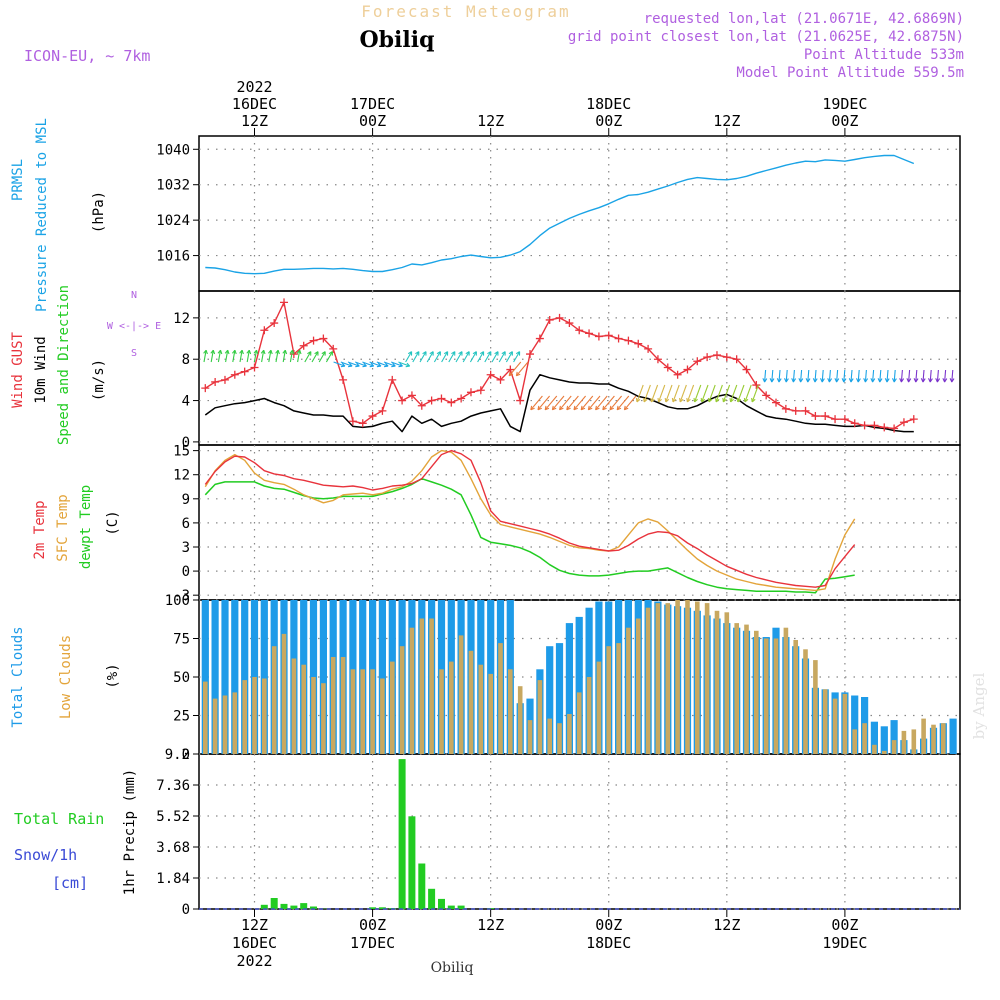 This screenshot has width=1000, height=1000. Describe the element at coordinates (113, 675) in the screenshot. I see `clouds-unit: (%)` at that location.